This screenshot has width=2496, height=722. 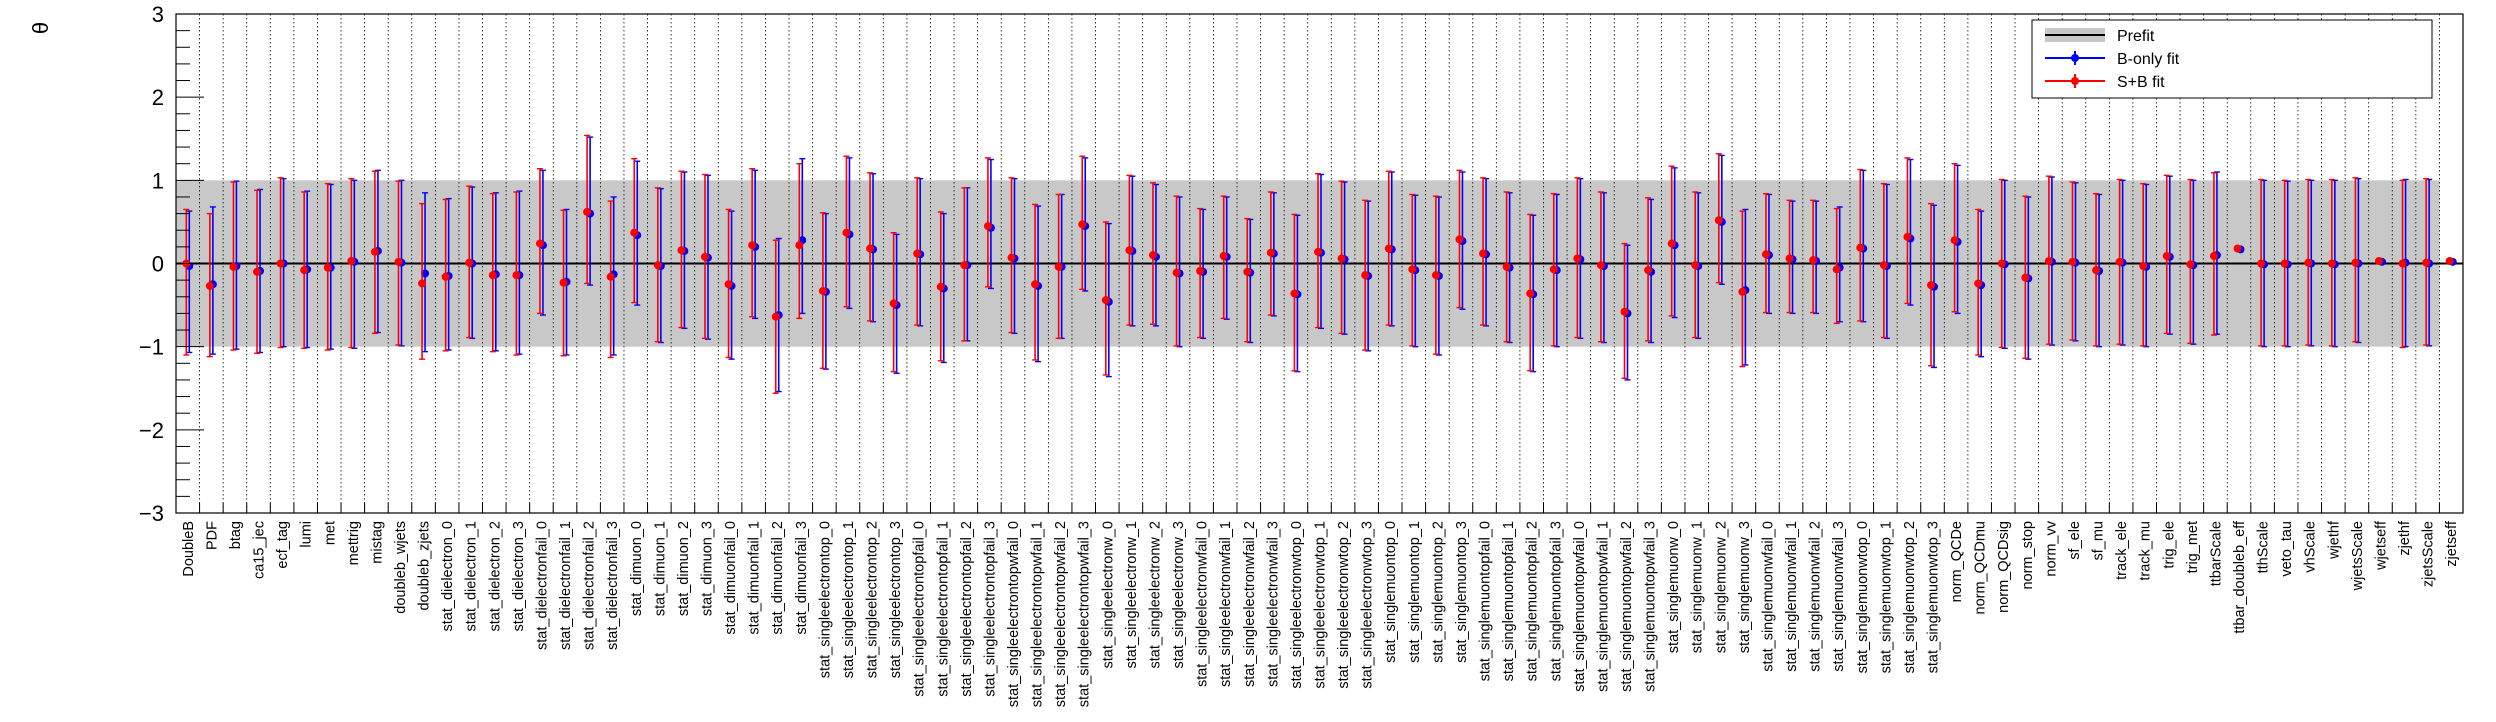 I want to click on x-category-label: stat_dielectron_3, so click(x=519, y=576).